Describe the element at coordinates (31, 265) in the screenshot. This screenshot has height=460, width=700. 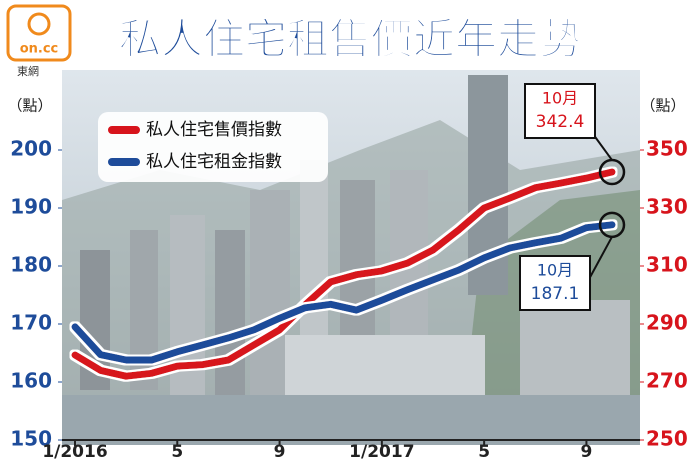
I see `y-tick-label: 180` at that location.